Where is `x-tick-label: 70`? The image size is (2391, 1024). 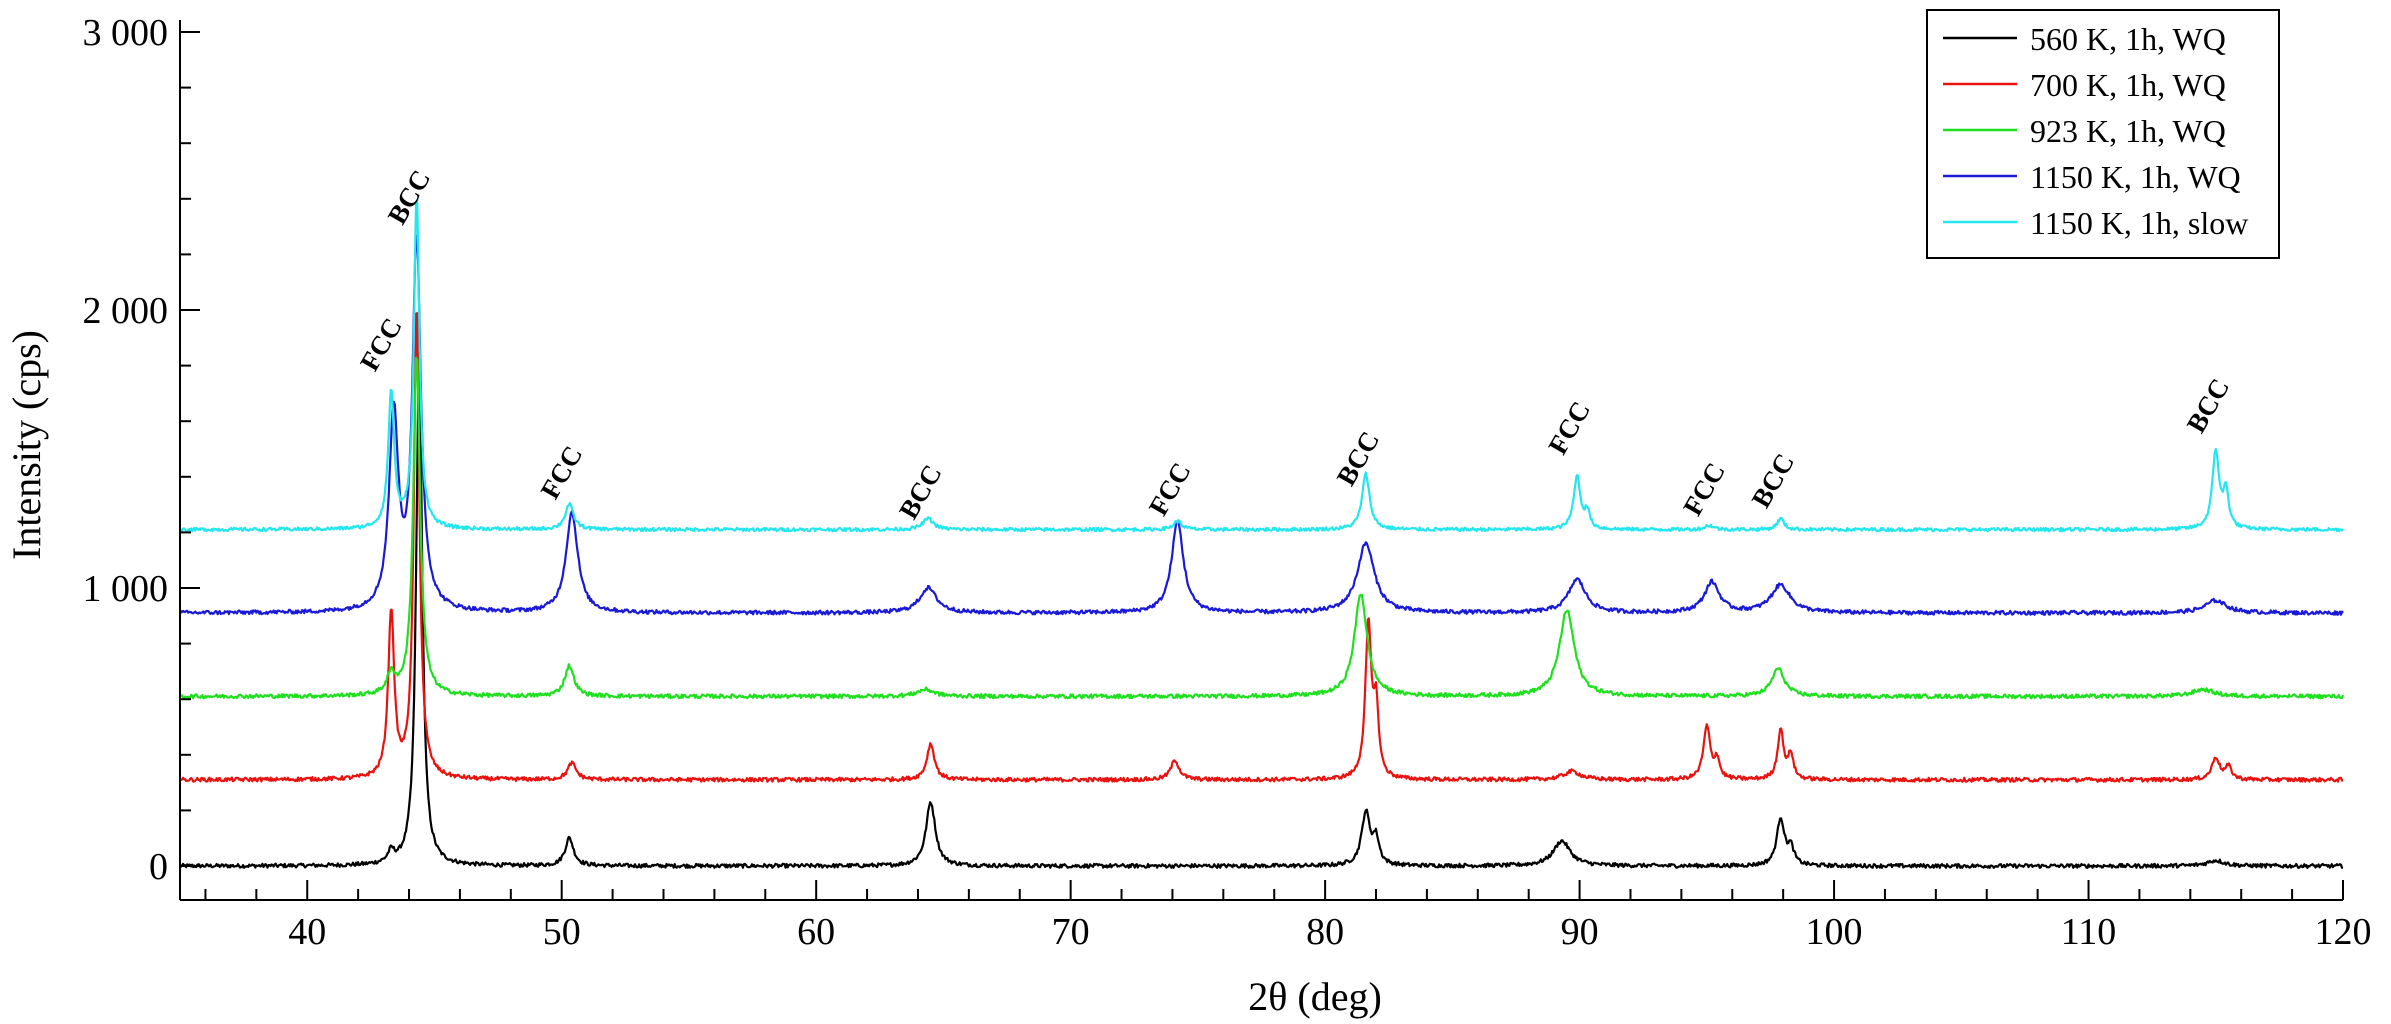
x-tick-label: 70 is located at coordinates (1071, 932).